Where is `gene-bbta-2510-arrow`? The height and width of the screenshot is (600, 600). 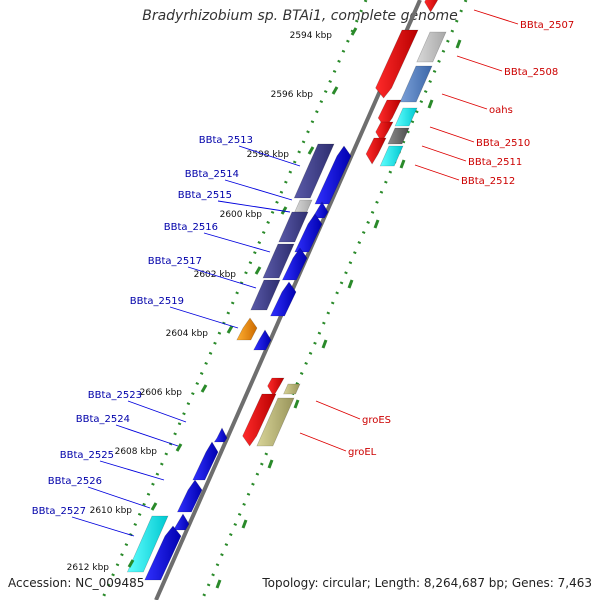
gene-bbta-2510-arrow is located at coordinates (406, 117).